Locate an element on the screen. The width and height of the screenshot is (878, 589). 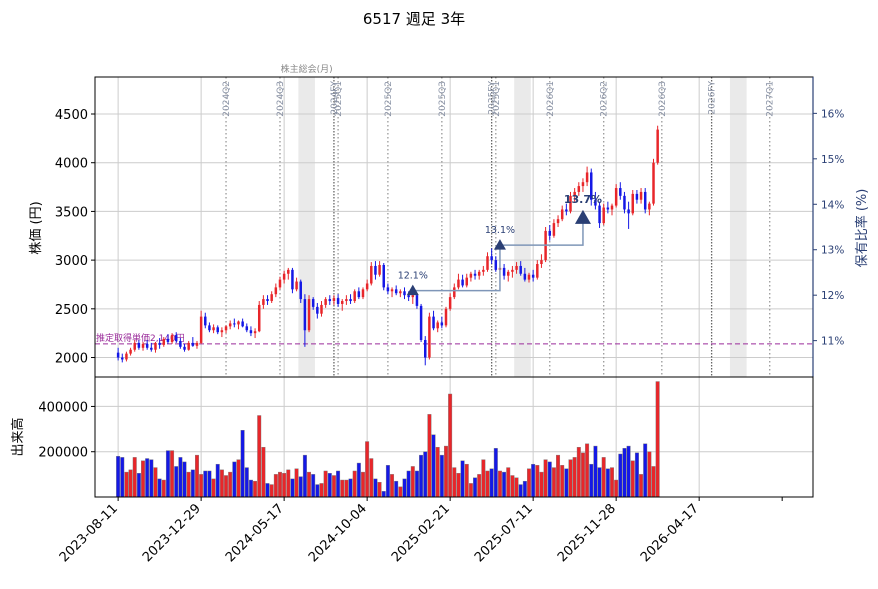
time-tick-label: 2023-08-11 is located at coordinates (89, 533).